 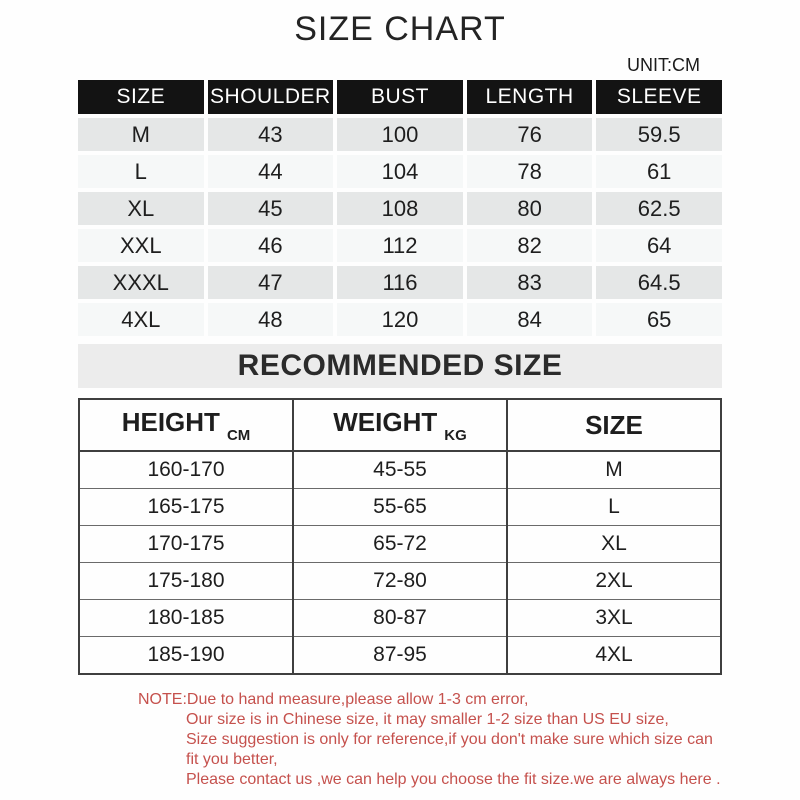 I want to click on size-table-cell: 61, so click(x=659, y=171).